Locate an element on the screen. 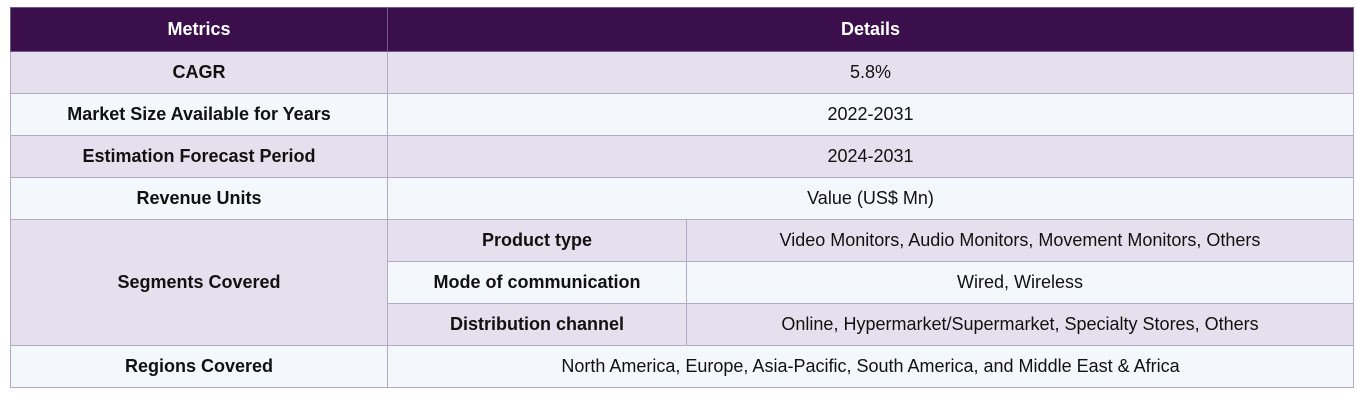 The width and height of the screenshot is (1357, 402). table-row: CAGR 5.8% is located at coordinates (682, 73).